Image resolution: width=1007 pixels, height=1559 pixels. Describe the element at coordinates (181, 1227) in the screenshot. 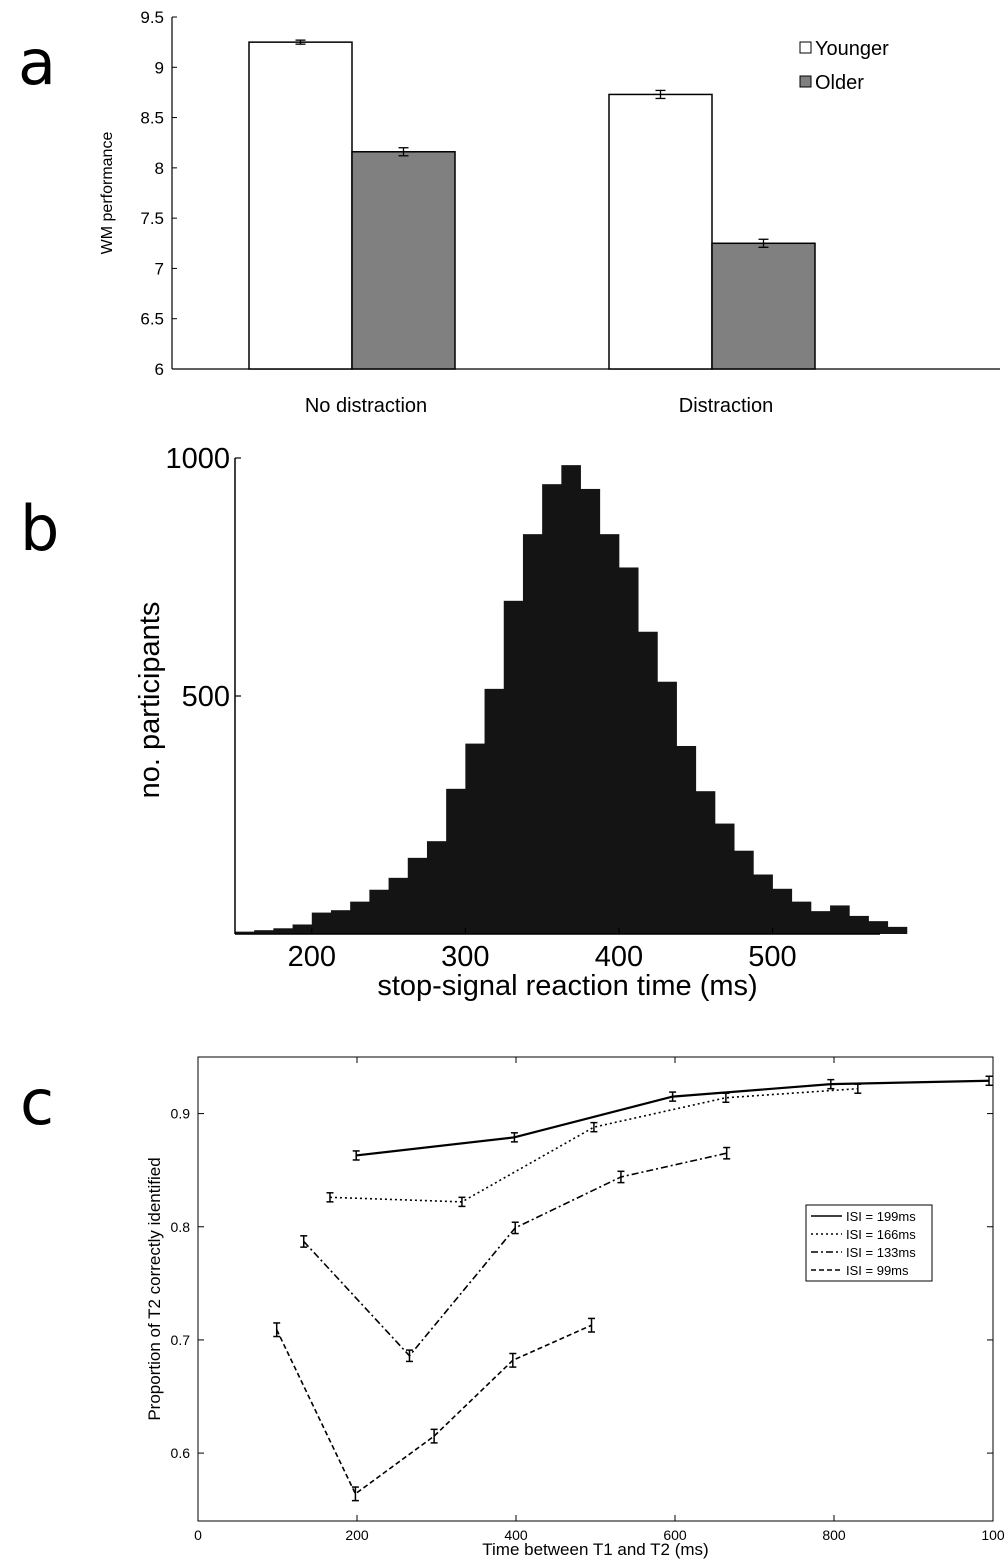

I see `y-tick-label: 0.8` at that location.